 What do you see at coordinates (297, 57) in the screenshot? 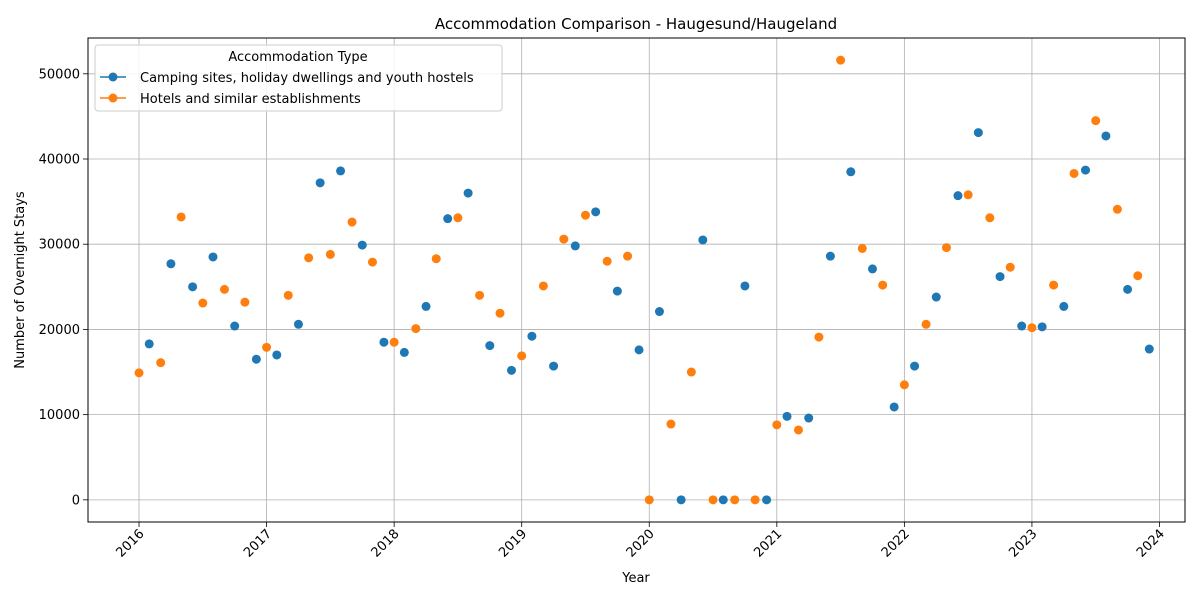
I see `legend-title: Accommodation Type` at bounding box center [297, 57].